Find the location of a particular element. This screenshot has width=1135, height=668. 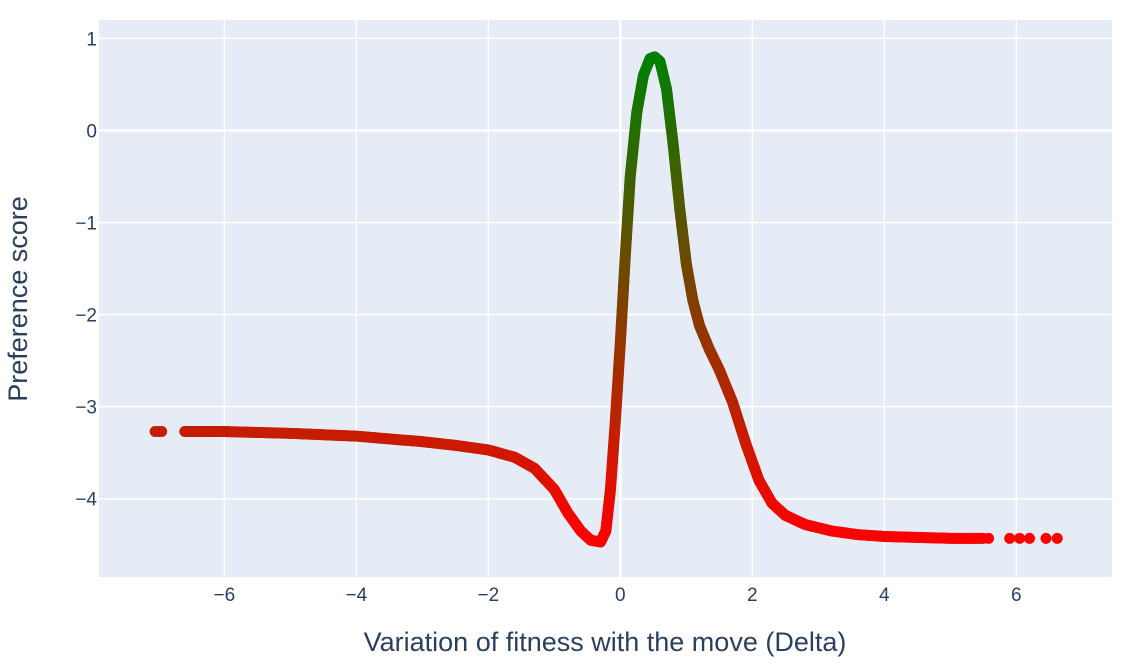

x-tick-label: 0 is located at coordinates (620, 595).